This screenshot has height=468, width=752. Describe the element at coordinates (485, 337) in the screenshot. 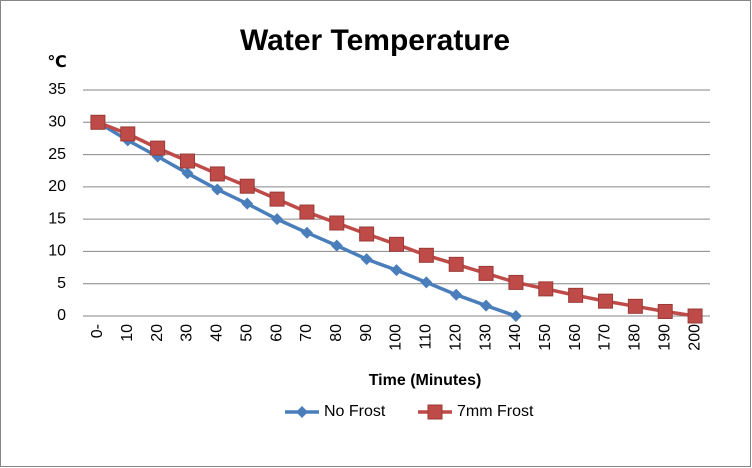

I see `x-tick-label: 130` at that location.